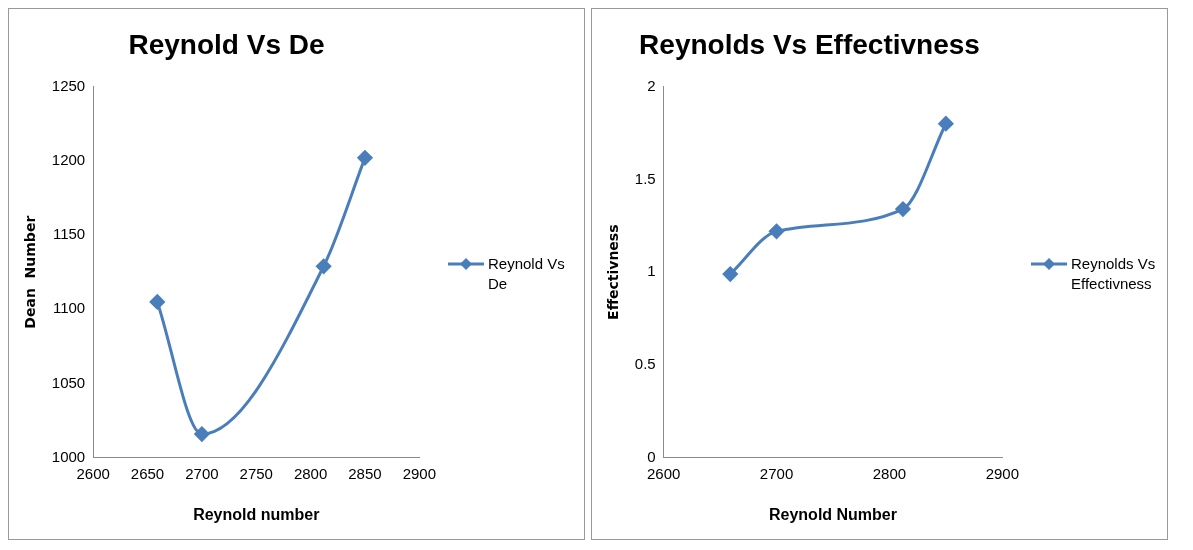 The width and height of the screenshot is (1193, 550). Describe the element at coordinates (147, 473) in the screenshot. I see `x-tick-label: 2650` at that location.